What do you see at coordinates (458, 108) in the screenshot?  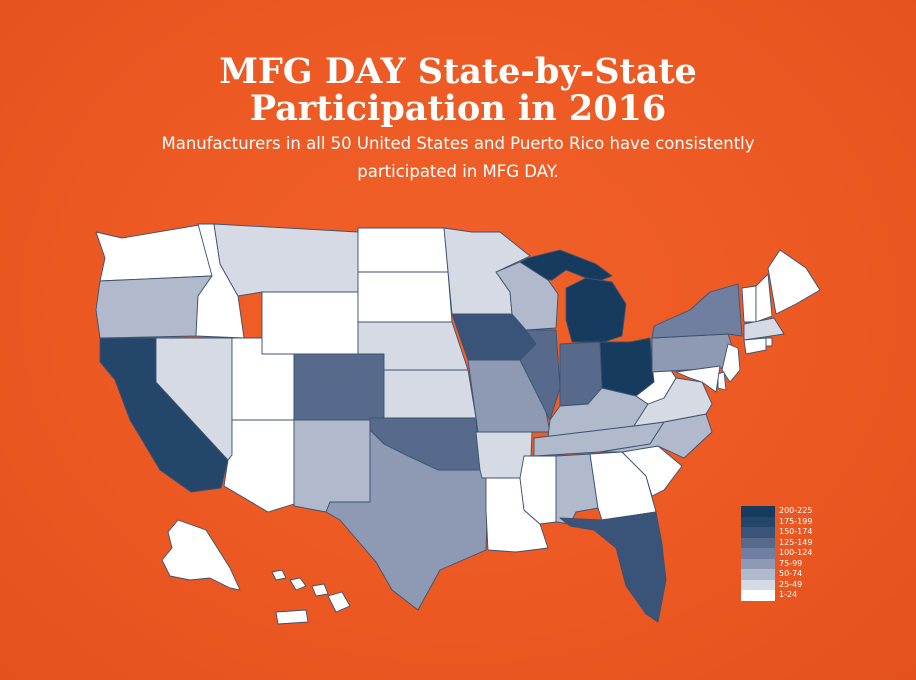 I see `page-title-line-2: Participation in 2016` at bounding box center [458, 108].